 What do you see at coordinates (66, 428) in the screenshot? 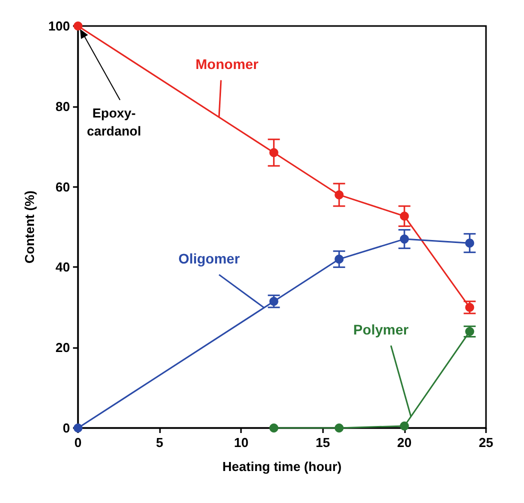
I see `y-tick-label: 0` at bounding box center [66, 428].